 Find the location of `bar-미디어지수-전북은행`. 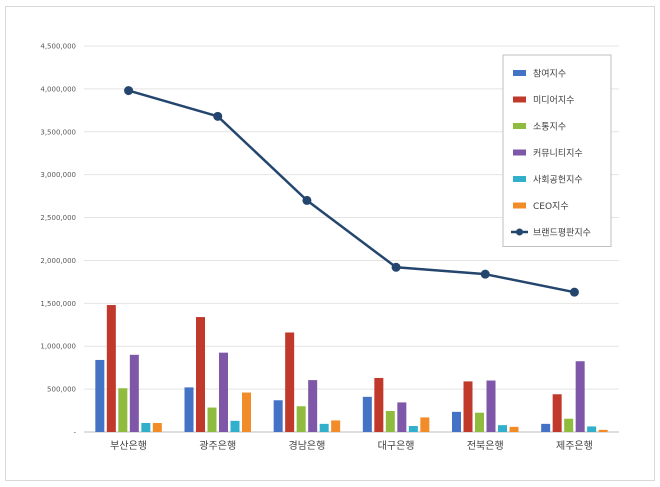

bar-미디어지수-전북은행 is located at coordinates (468, 406).